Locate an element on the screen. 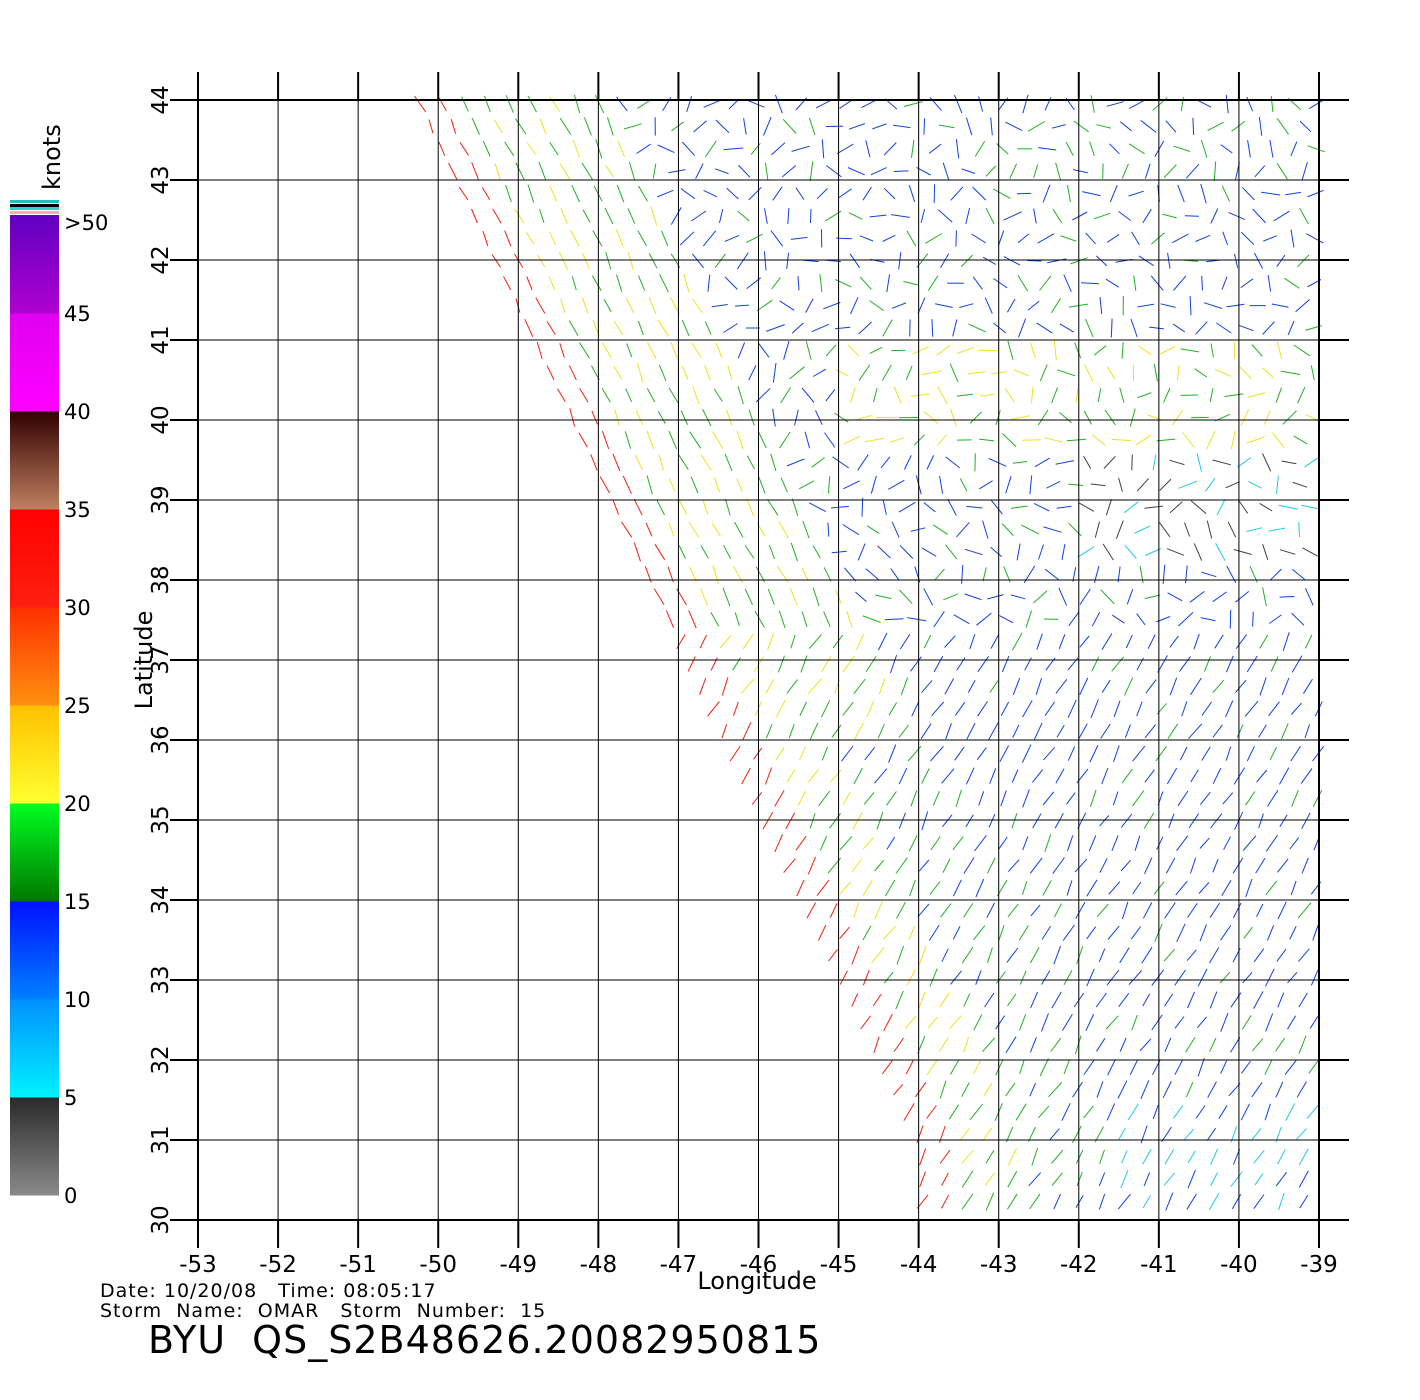 The image size is (1420, 1400). y-axis-label: Latitude is located at coordinates (144, 660).